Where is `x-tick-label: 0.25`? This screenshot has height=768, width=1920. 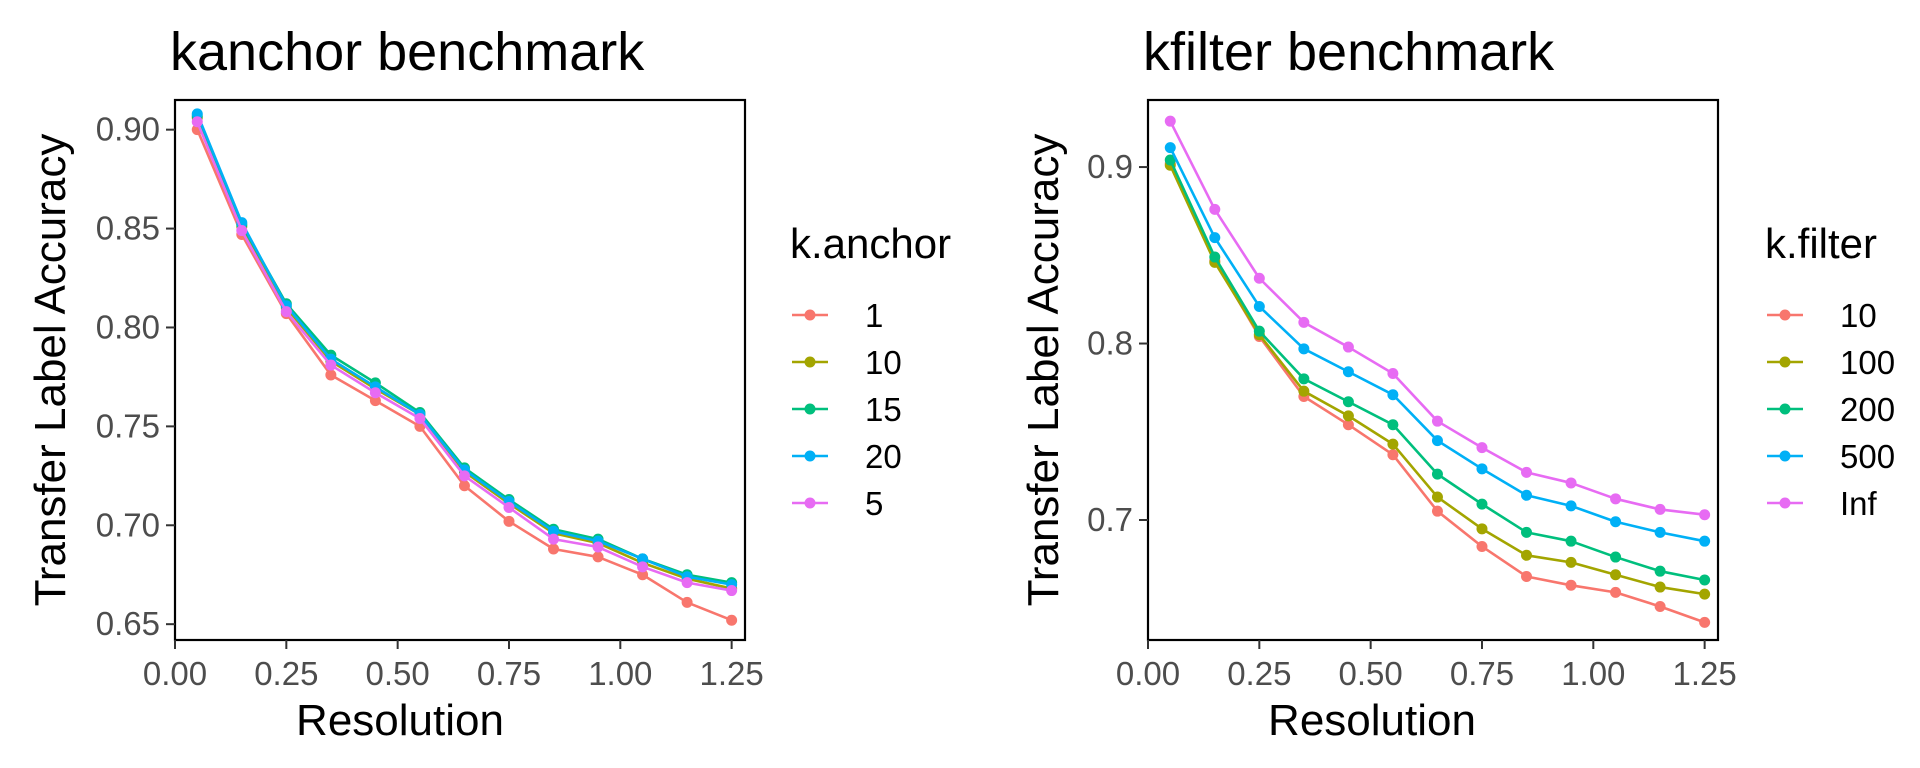
x-tick-label: 0.25 is located at coordinates (1259, 673).